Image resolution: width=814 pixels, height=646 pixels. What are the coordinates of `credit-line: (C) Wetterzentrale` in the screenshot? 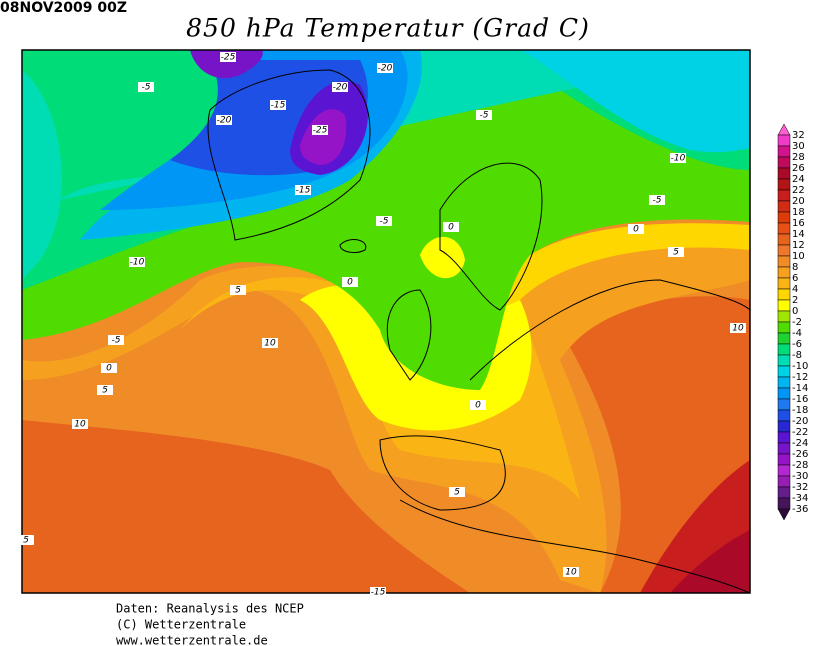 It's located at (181, 625).